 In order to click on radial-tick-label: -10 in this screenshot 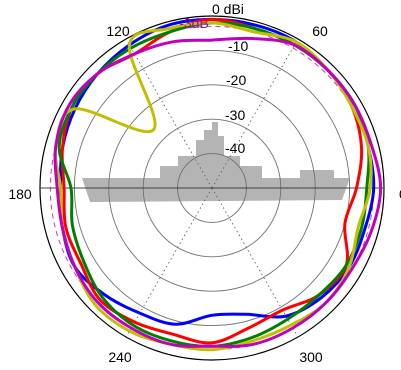, I will do `click(238, 46)`.